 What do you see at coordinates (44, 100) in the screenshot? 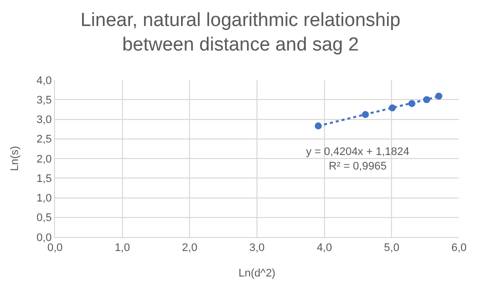
I see `y-tick-label: 3,5` at bounding box center [44, 100].